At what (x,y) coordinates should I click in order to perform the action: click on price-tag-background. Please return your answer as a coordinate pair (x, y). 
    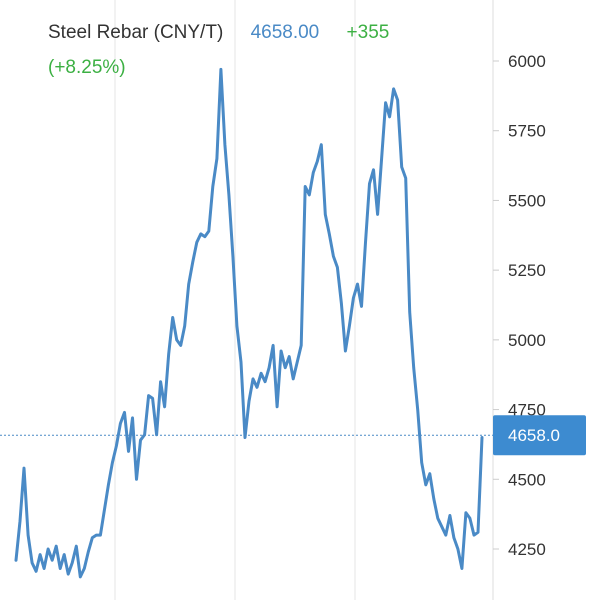
    Looking at the image, I should click on (539, 435).